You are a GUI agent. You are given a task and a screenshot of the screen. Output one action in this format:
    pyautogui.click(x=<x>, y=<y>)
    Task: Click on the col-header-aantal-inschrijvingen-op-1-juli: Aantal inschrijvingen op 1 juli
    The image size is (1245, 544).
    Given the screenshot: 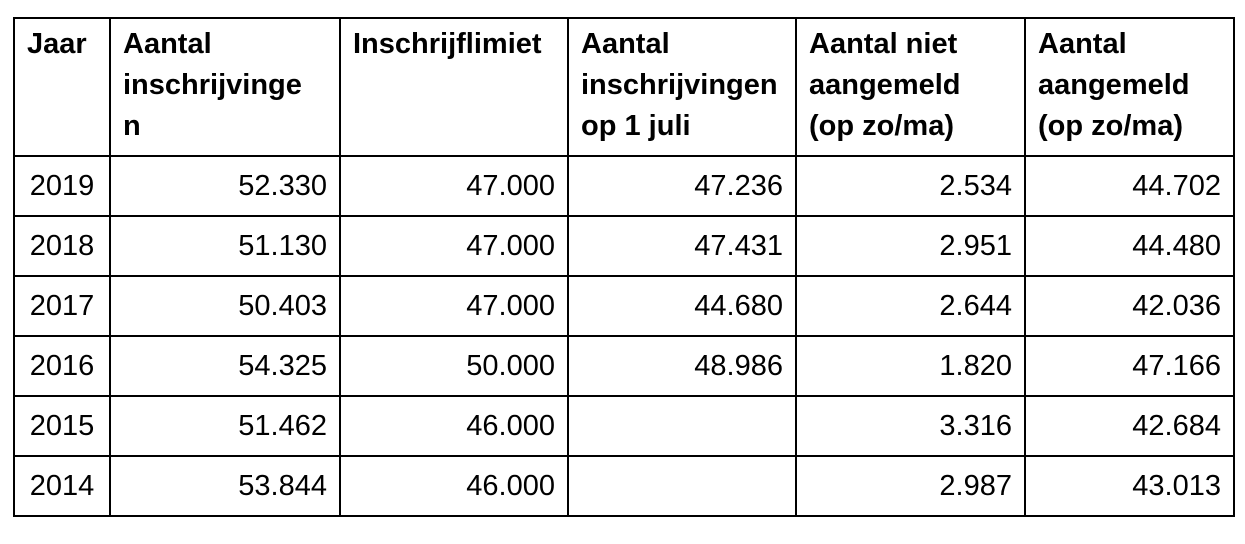 What is the action you would take?
    pyautogui.click(x=682, y=87)
    